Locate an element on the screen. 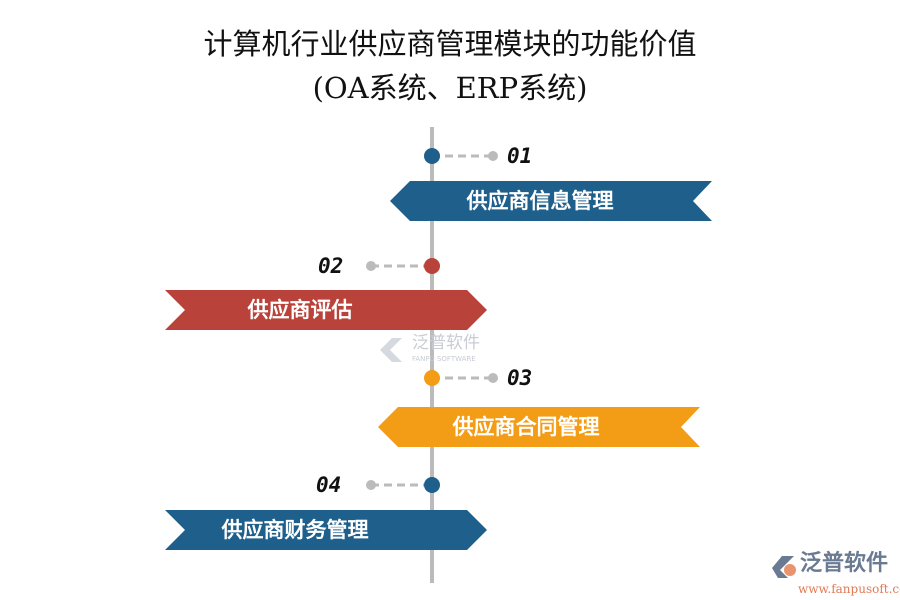 The width and height of the screenshot is (900, 600). item-label-02: 供应商评估 is located at coordinates (300, 309).